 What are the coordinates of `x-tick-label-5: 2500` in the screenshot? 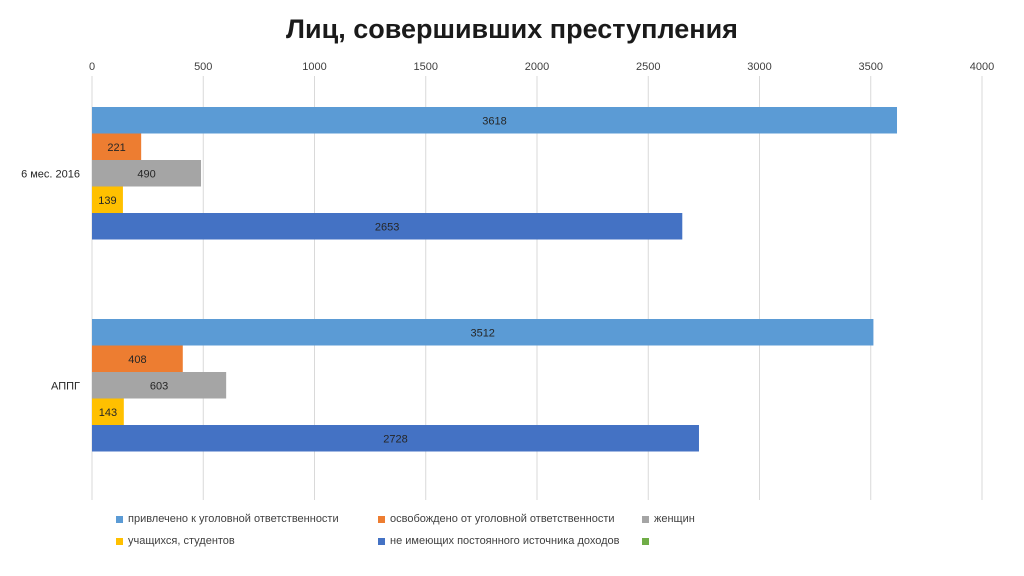 It's located at (648, 67).